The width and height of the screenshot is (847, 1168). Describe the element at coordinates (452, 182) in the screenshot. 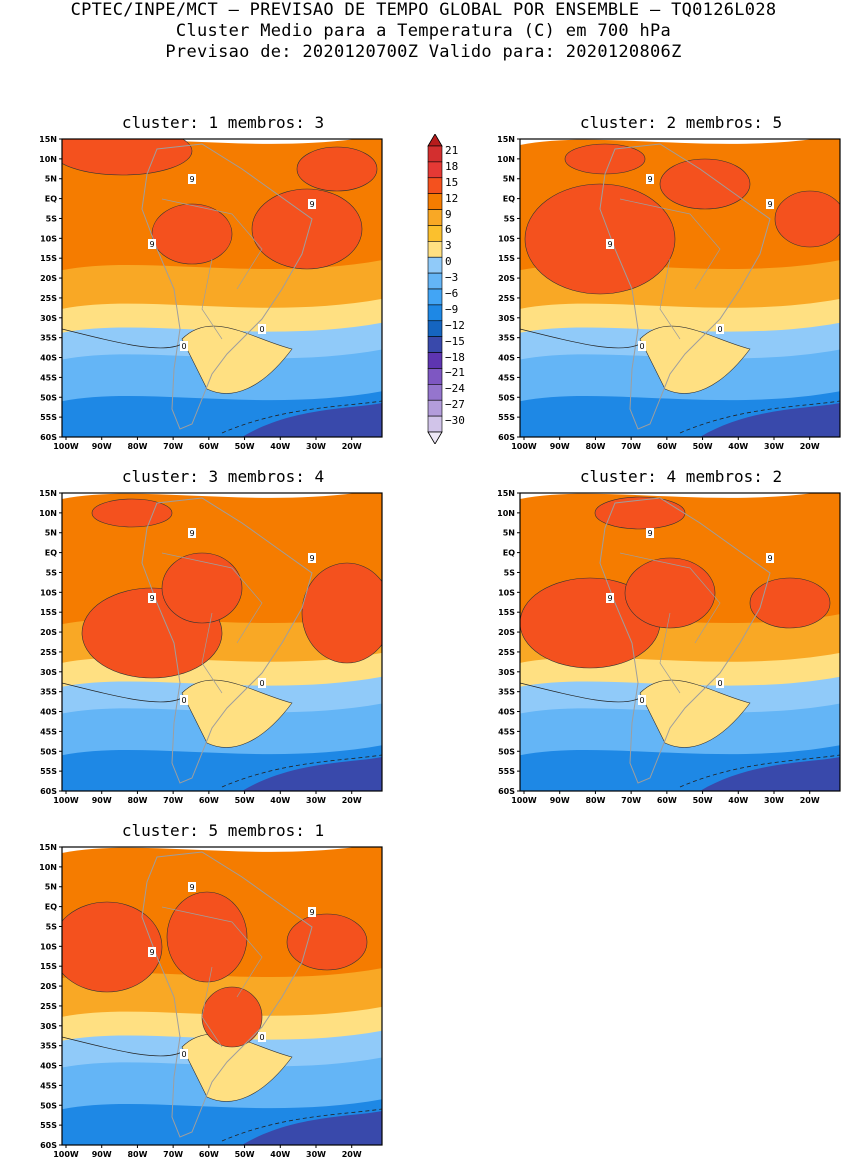

I see `colorbar-label: 15` at that location.